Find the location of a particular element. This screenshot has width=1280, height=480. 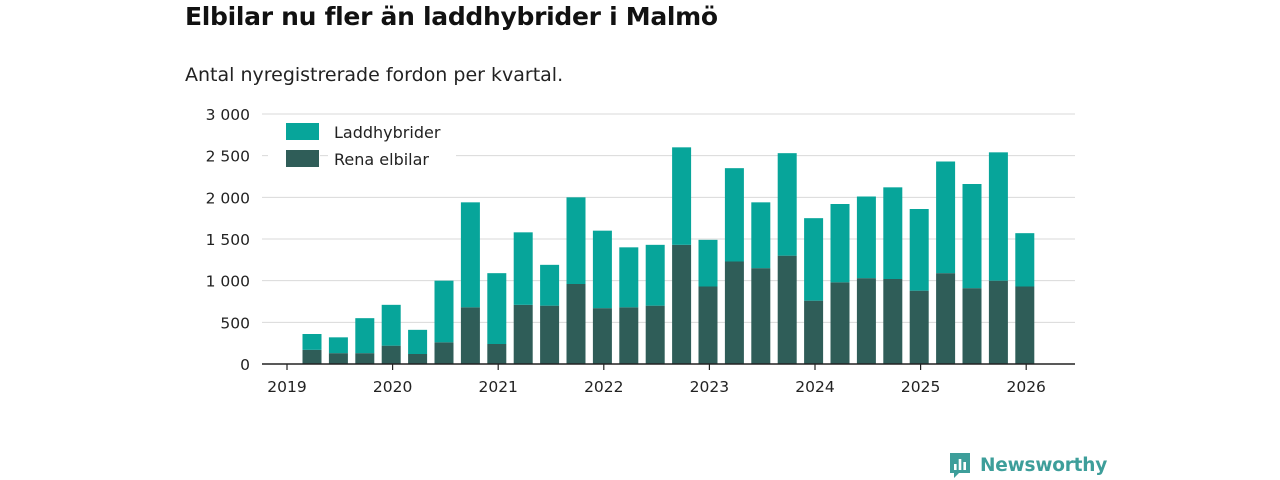

legend-label: Rena elbilar is located at coordinates (381, 159).